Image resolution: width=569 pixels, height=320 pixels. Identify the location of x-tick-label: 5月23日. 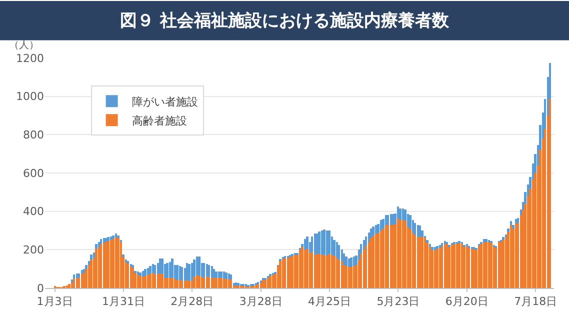
(398, 301).